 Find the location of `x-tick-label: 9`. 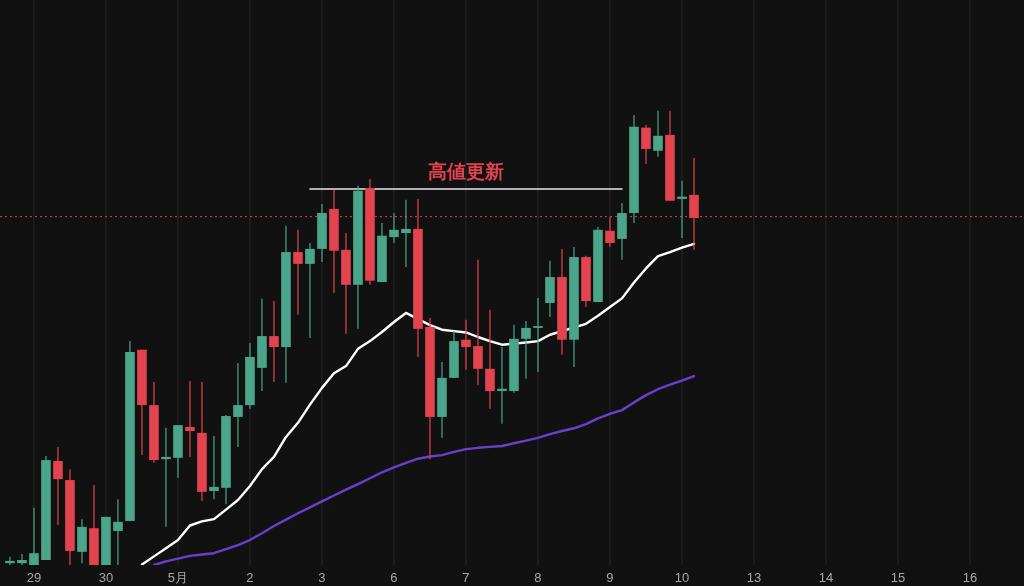

x-tick-label: 9 is located at coordinates (610, 577).